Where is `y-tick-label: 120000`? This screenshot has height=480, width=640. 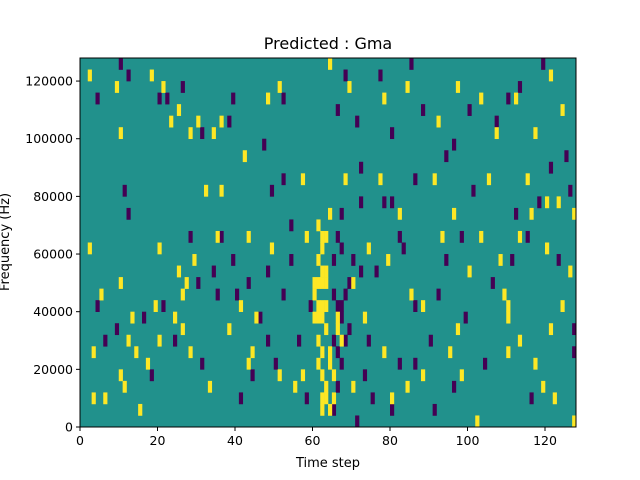
y-tick-label: 120000 is located at coordinates (49, 81).